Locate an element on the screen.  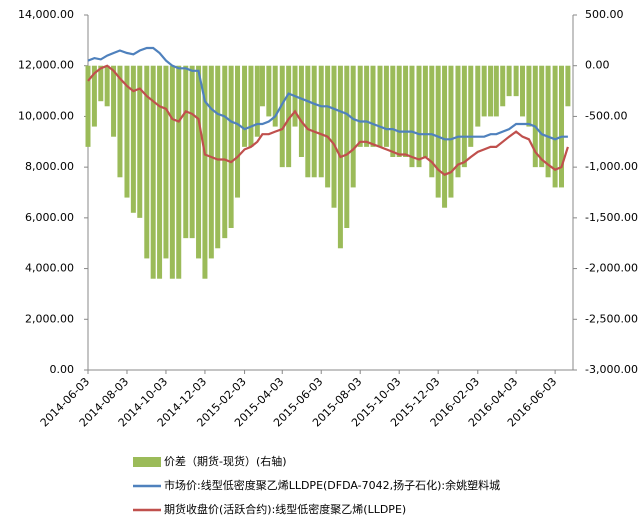
y2-tick-label: -1,000.00 is located at coordinates (611, 166).